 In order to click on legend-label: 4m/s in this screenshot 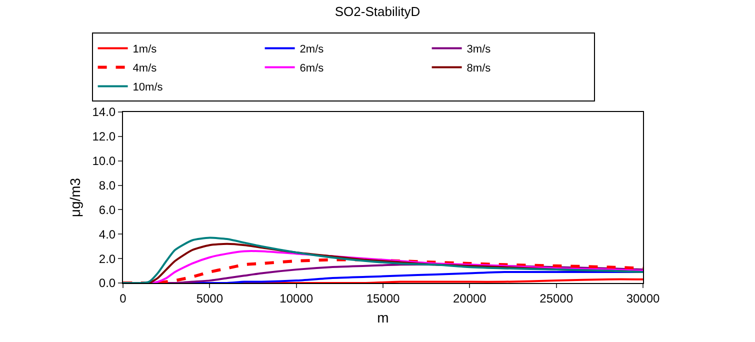, I will do `click(145, 68)`.